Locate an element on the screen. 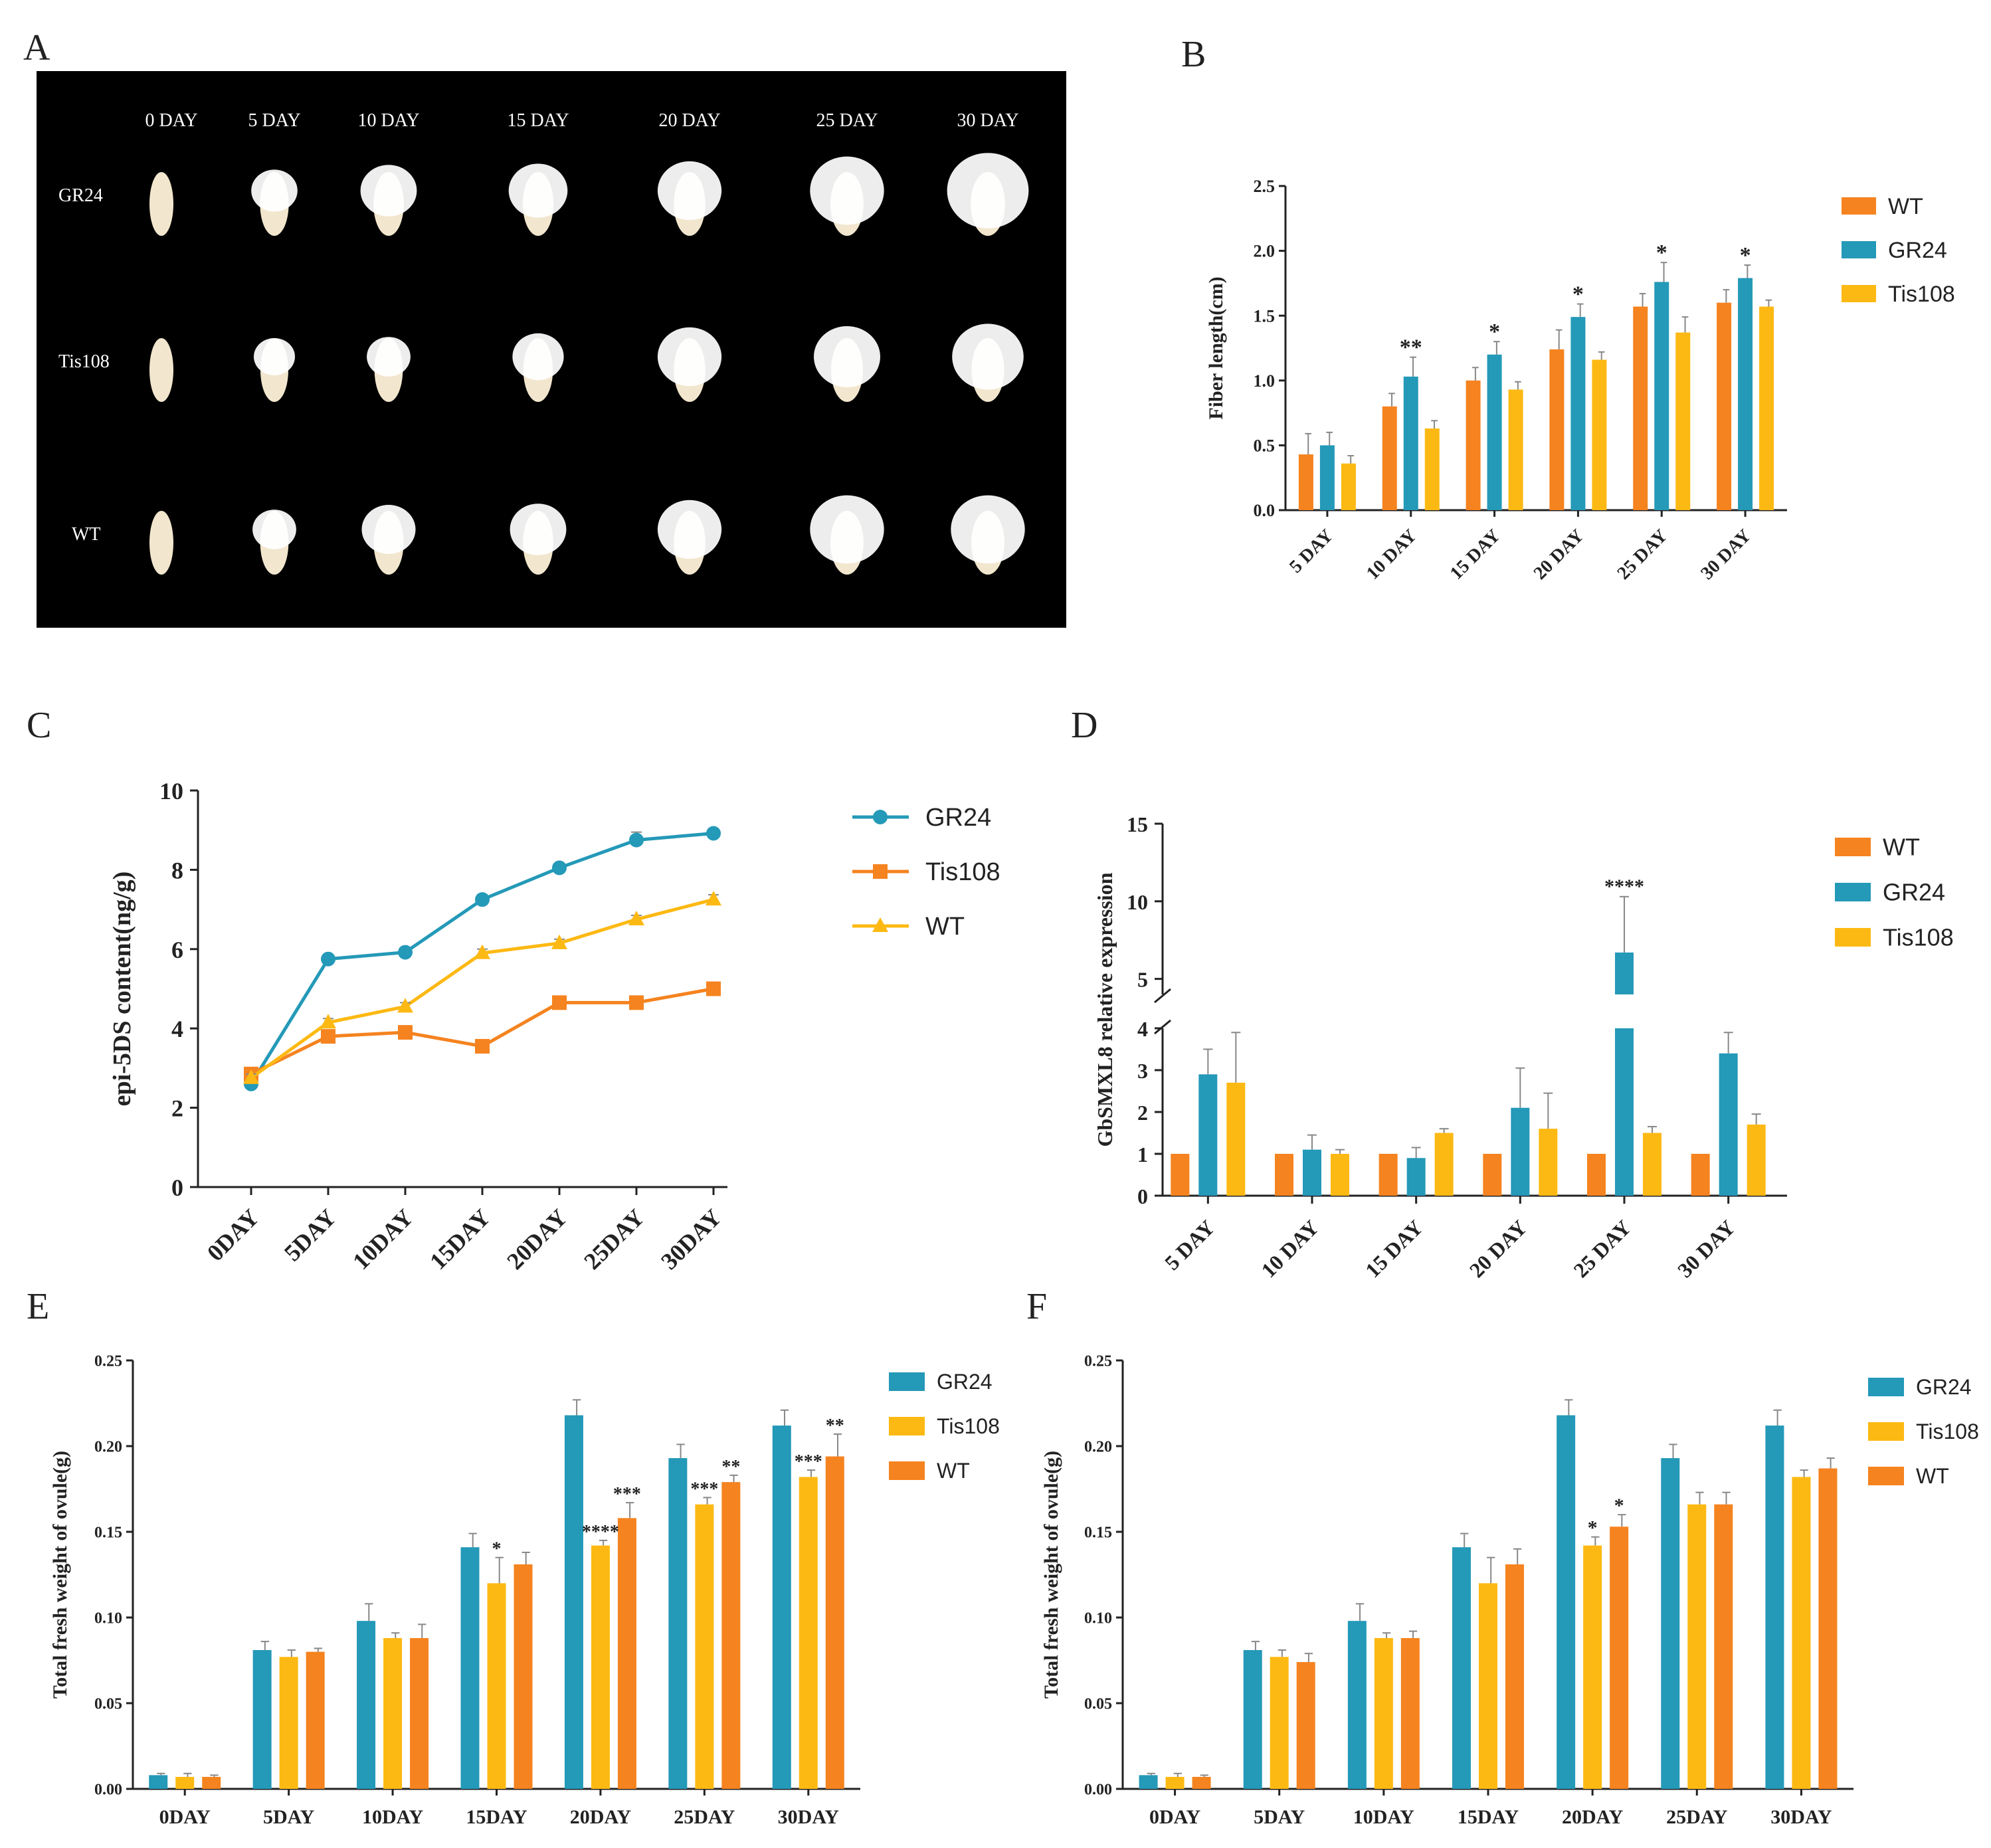 The height and width of the screenshot is (1848, 1991). y-tick-label: 2.0 is located at coordinates (1265, 251).